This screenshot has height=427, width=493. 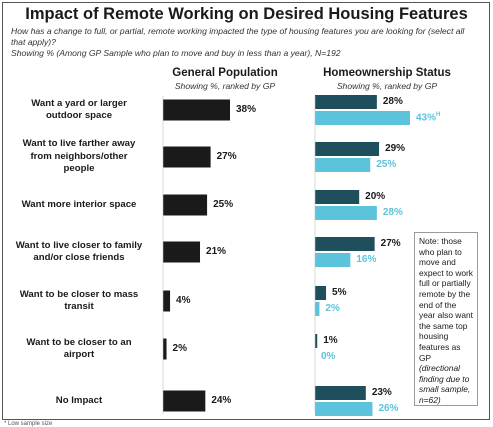 I want to click on category-label: Want more interior space, so click(x=79, y=205).